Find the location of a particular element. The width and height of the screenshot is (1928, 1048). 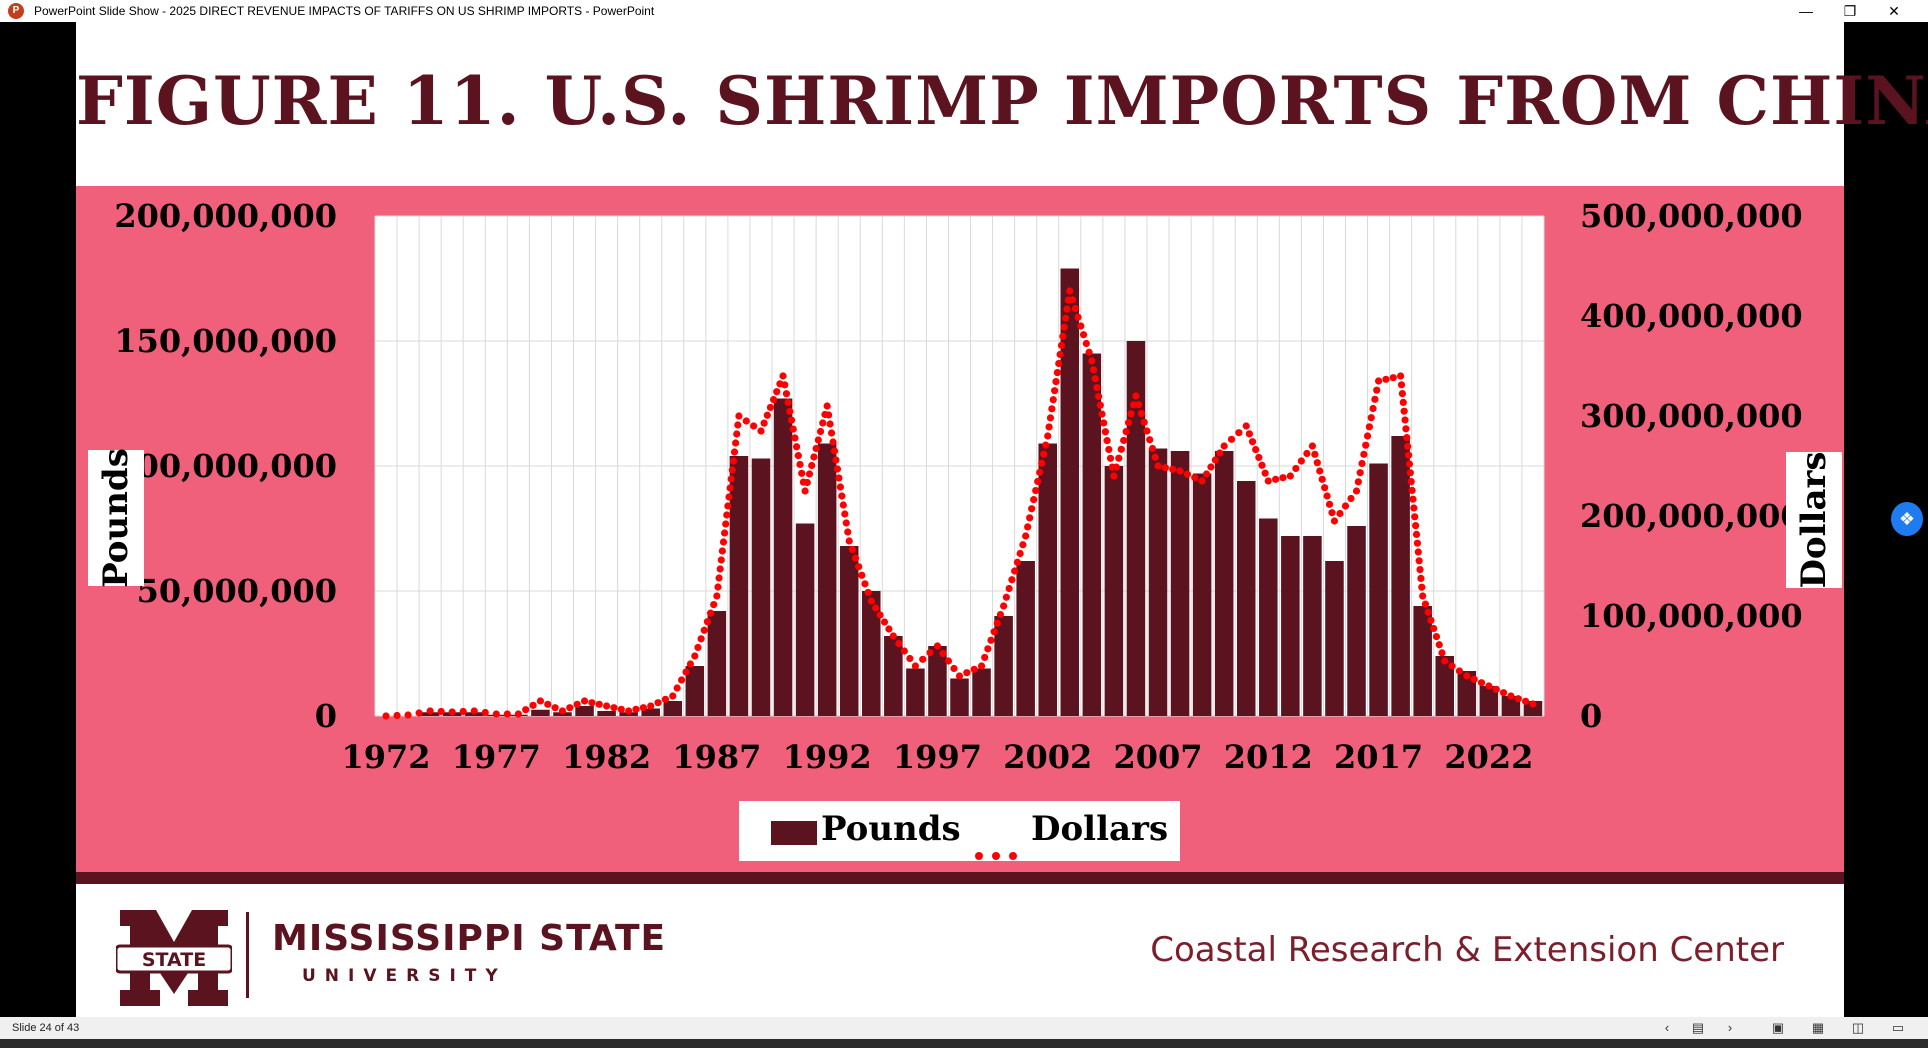

reading-view-icon: ◫ is located at coordinates (1858, 1027).